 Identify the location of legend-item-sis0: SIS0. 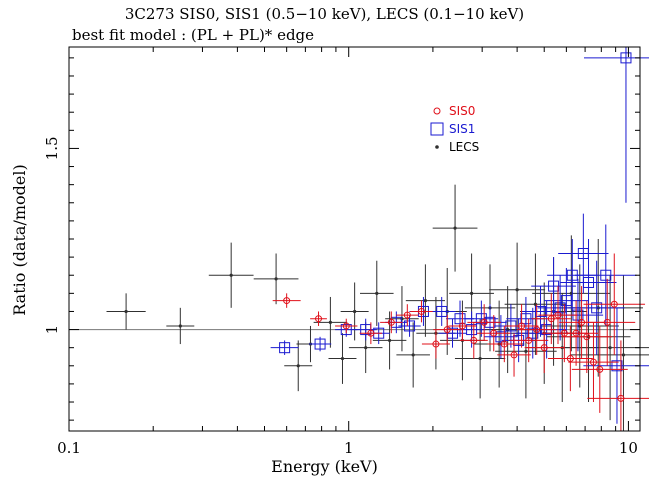
(454, 111).